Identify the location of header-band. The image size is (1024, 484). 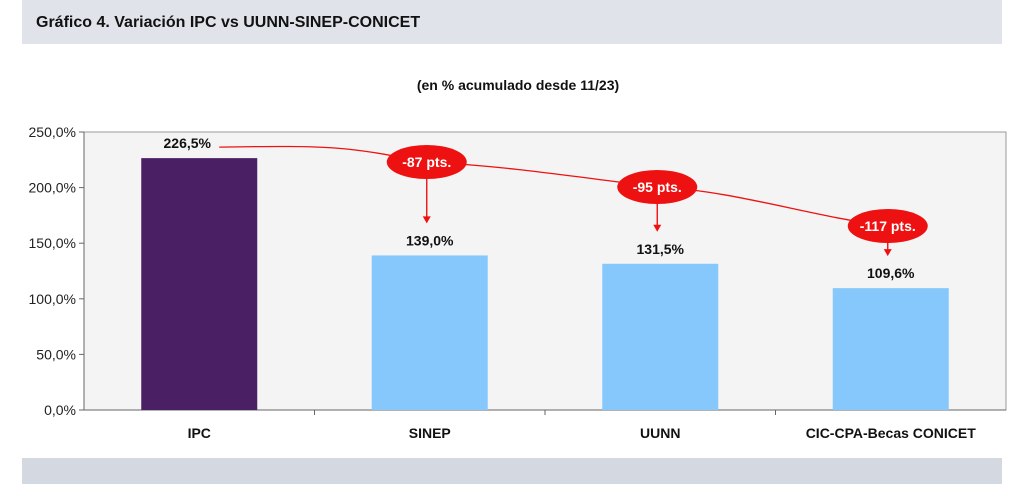
(512, 22).